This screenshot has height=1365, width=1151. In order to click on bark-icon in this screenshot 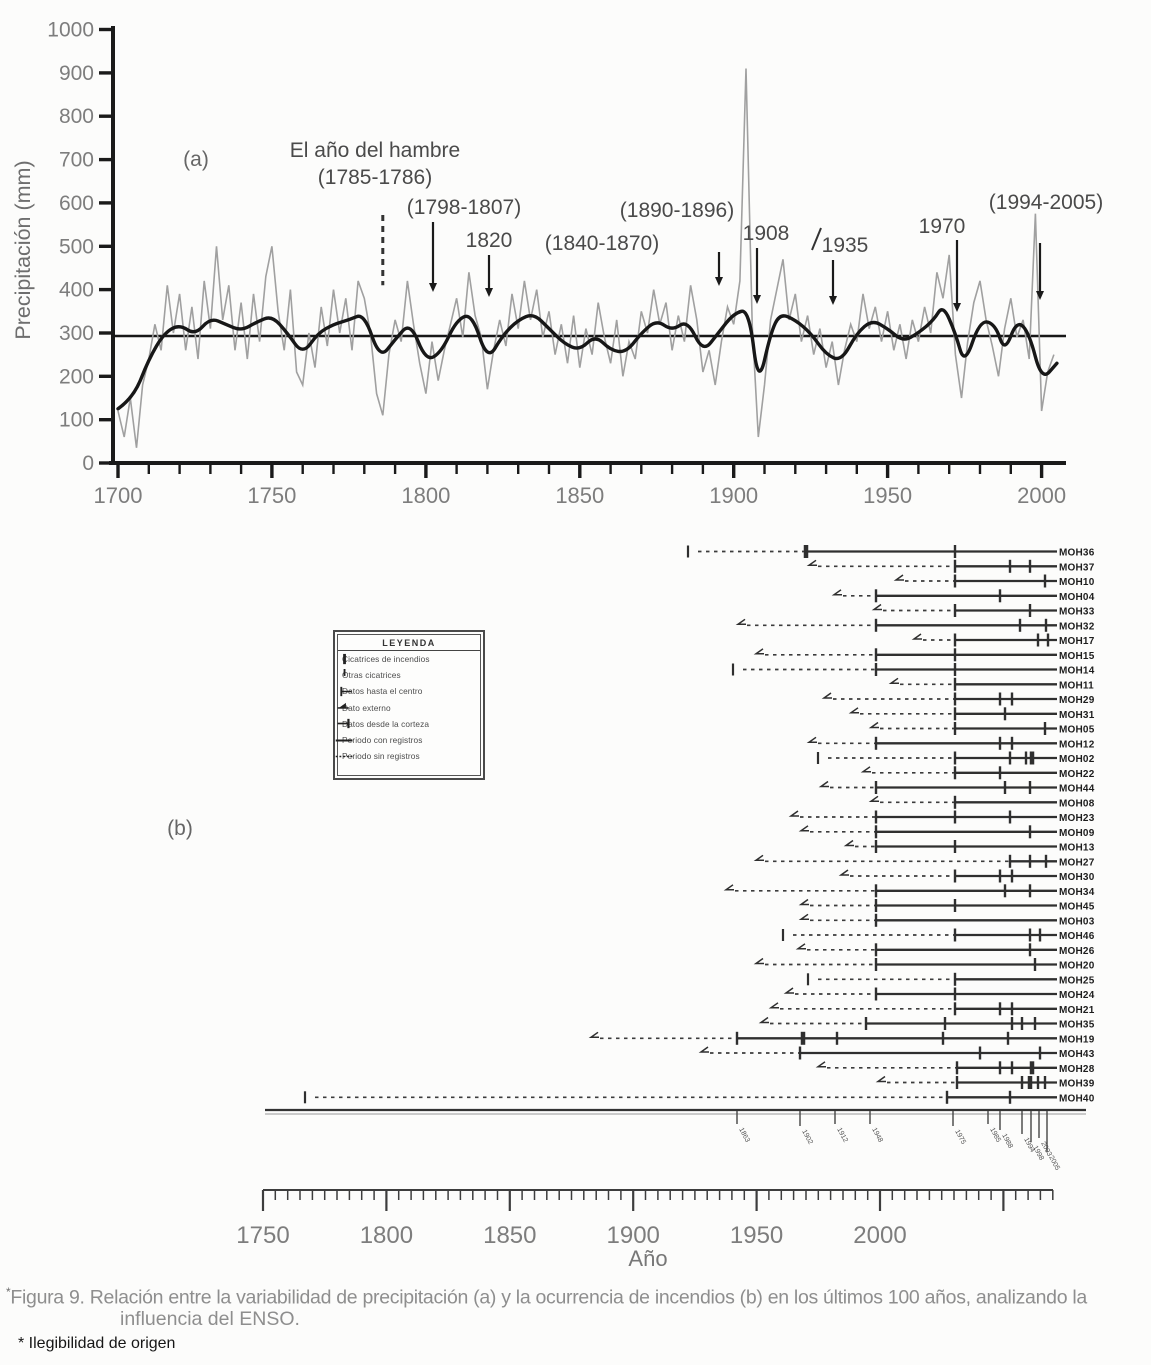, I will do `click(343, 724)`.